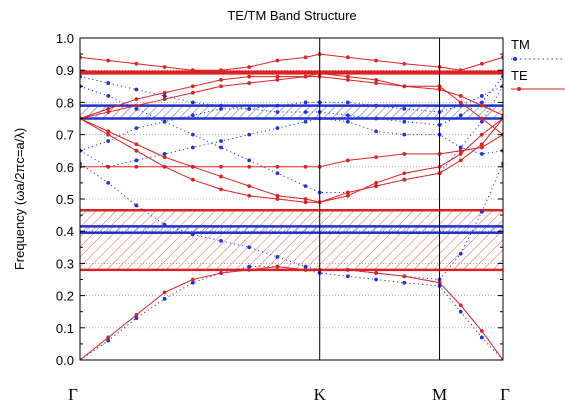  I want to click on chart-title: TE/TM Band Structure, so click(291, 15).